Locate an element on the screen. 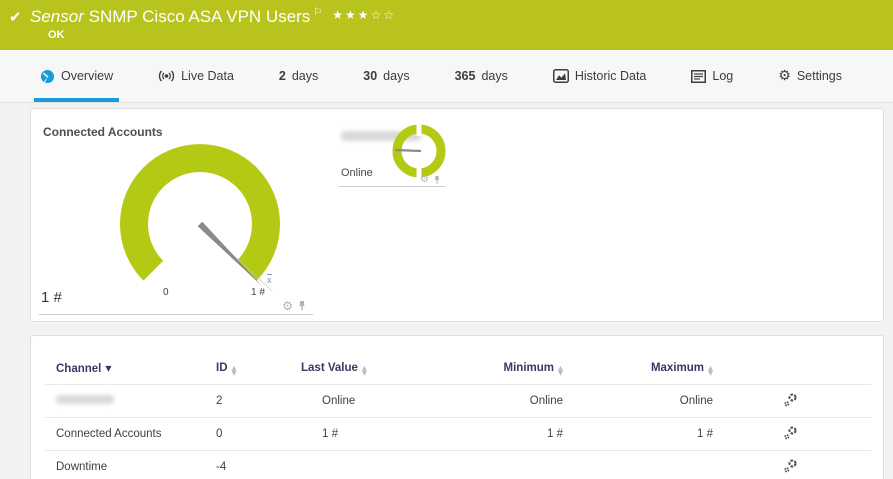  col-minimum: Minimum ▲ ▼ is located at coordinates (533, 369).